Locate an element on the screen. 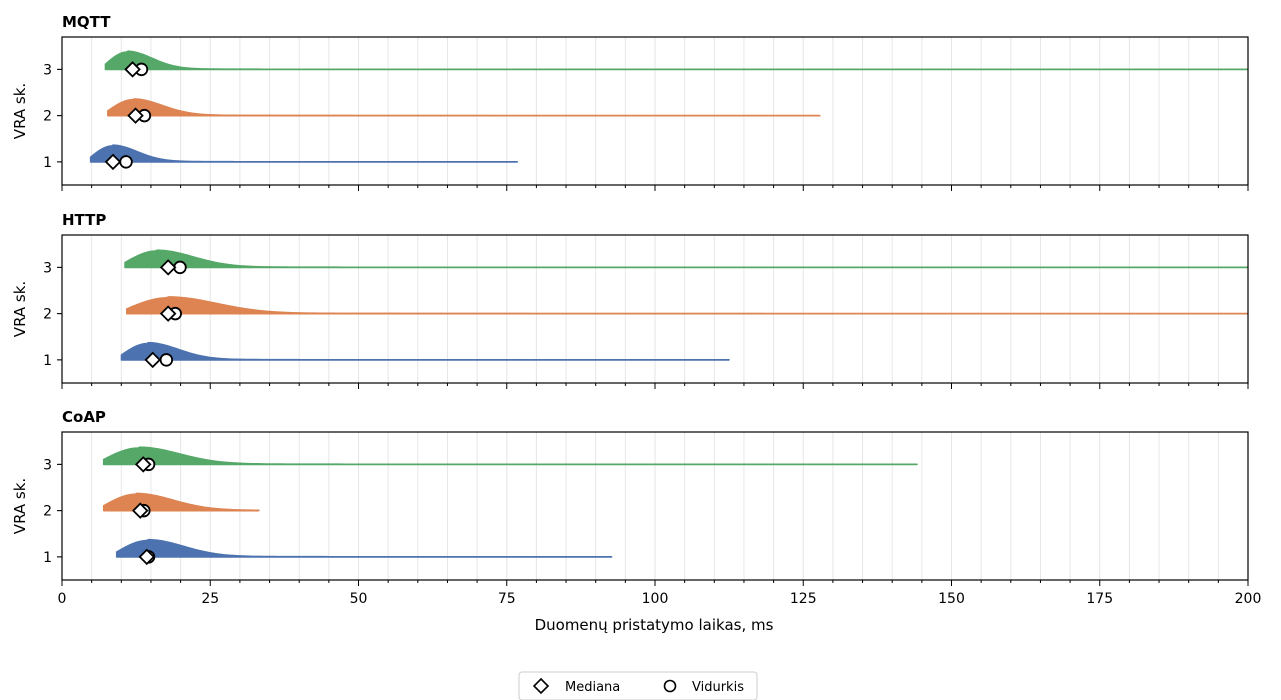  x-tick-label: 125 is located at coordinates (803, 599).